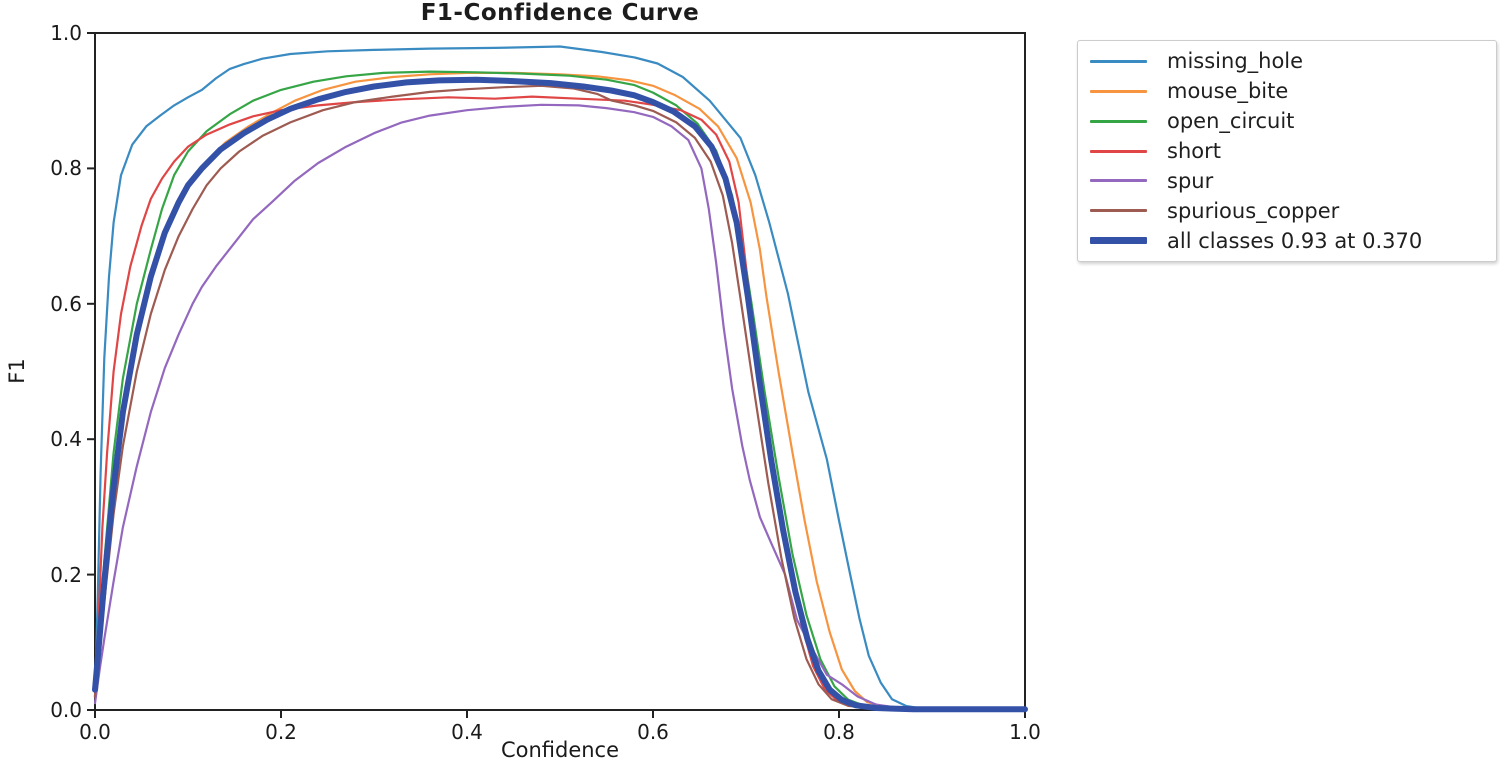  I want to click on y-tick-label: 0.6, so click(66, 303).